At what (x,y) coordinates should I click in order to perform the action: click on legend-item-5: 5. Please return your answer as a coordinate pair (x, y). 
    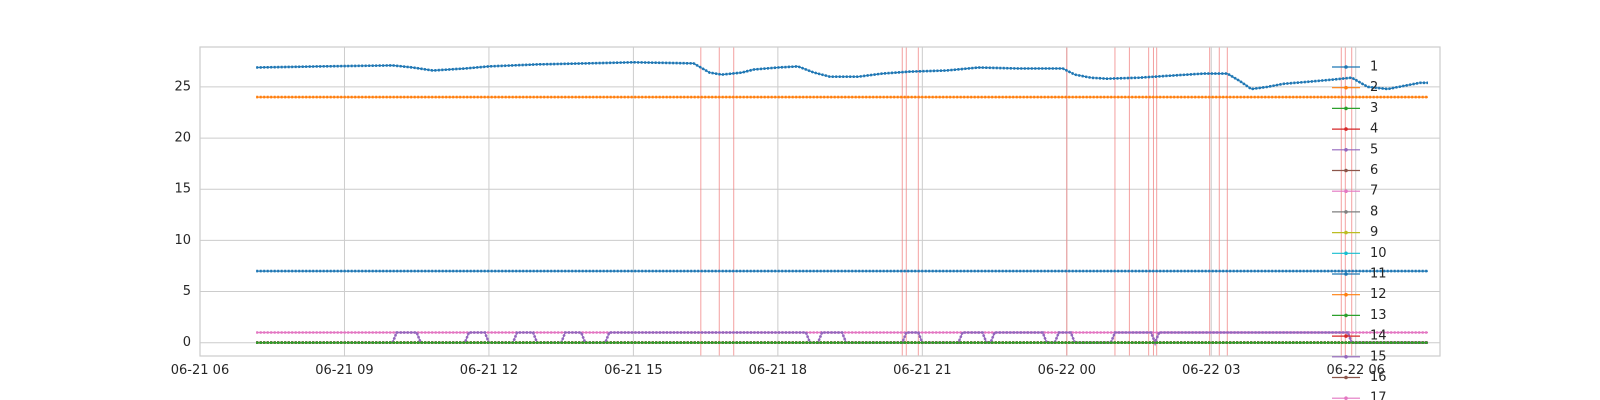
    Looking at the image, I should click on (1355, 149).